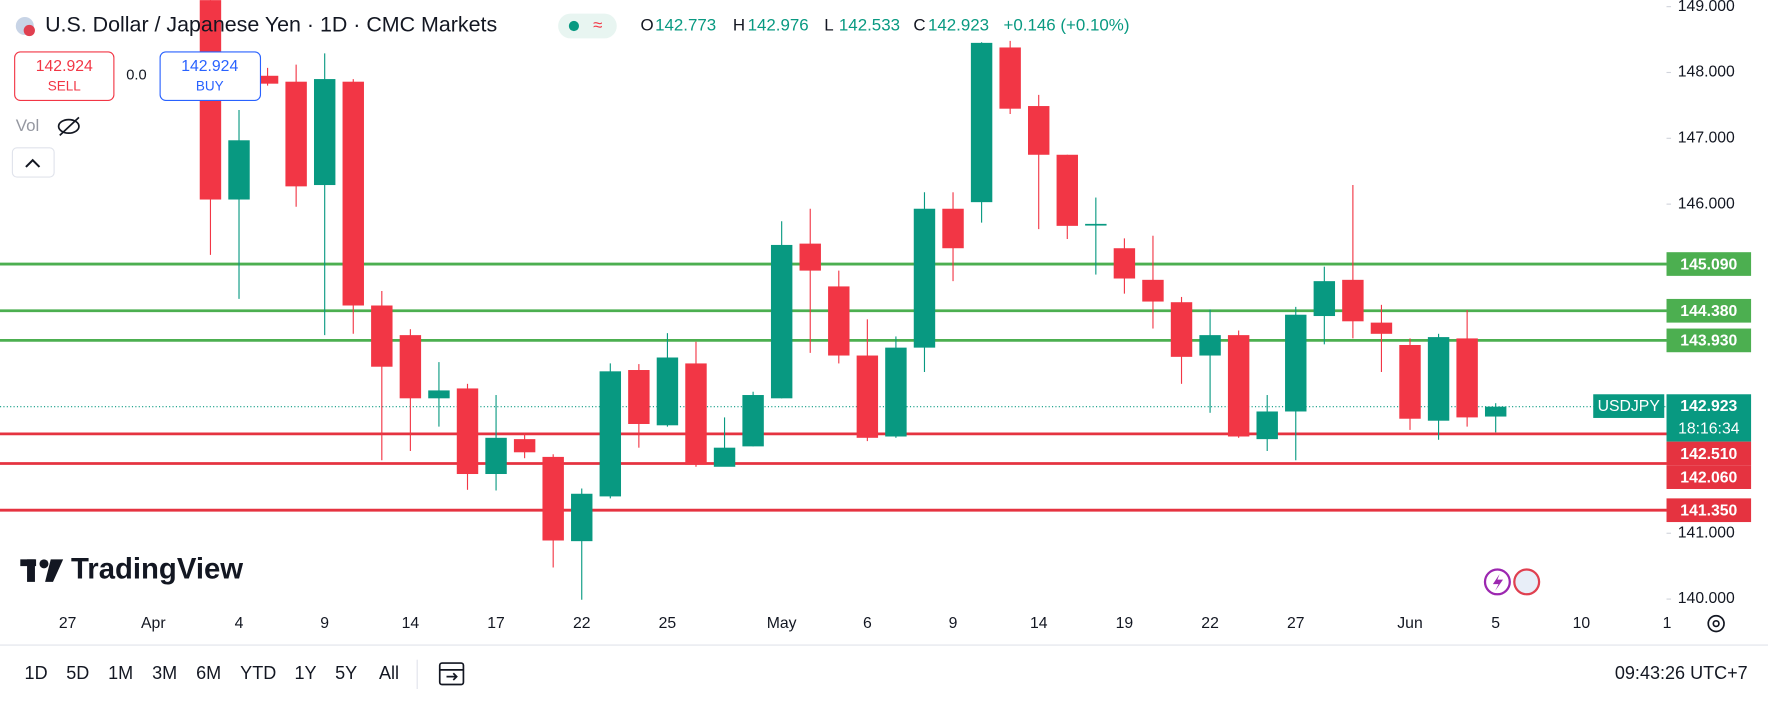  What do you see at coordinates (869, 24) in the screenshot?
I see `ohlc-value: 142.533` at bounding box center [869, 24].